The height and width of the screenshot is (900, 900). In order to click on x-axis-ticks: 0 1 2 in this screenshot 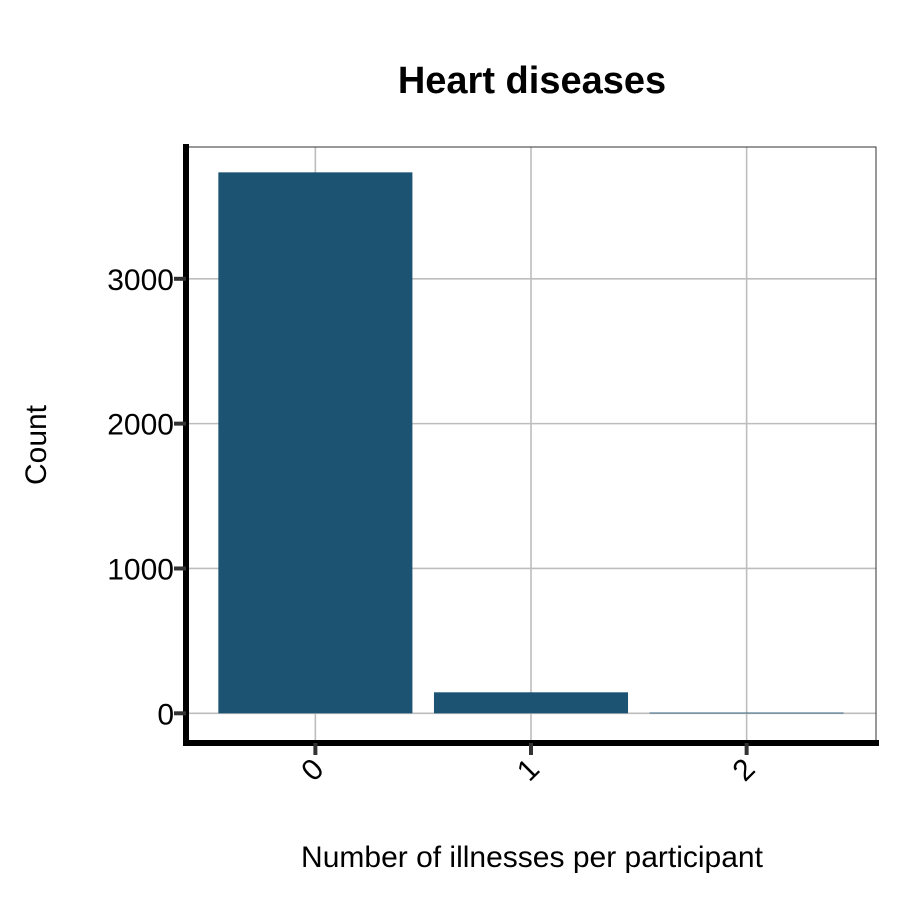, I will do `click(528, 765)`.